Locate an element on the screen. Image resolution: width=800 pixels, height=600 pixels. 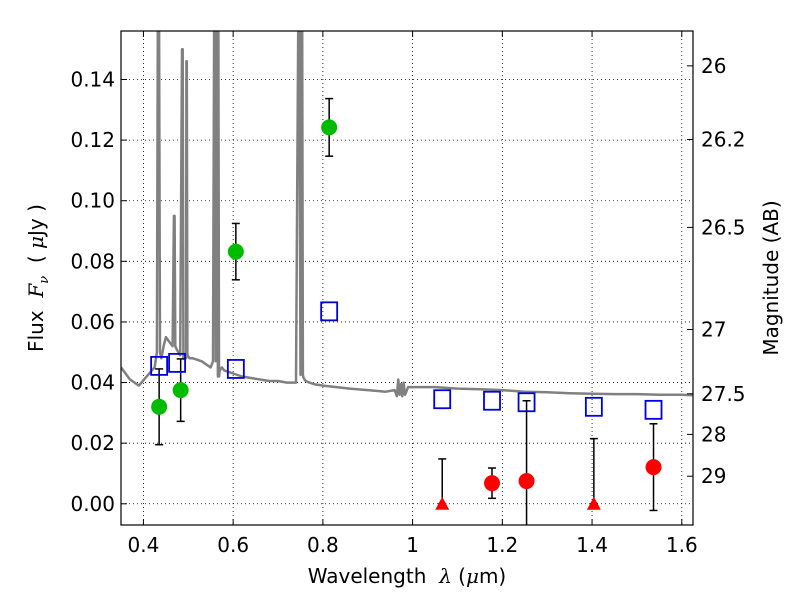
x-tick-label: 0.4 is located at coordinates (144, 545).